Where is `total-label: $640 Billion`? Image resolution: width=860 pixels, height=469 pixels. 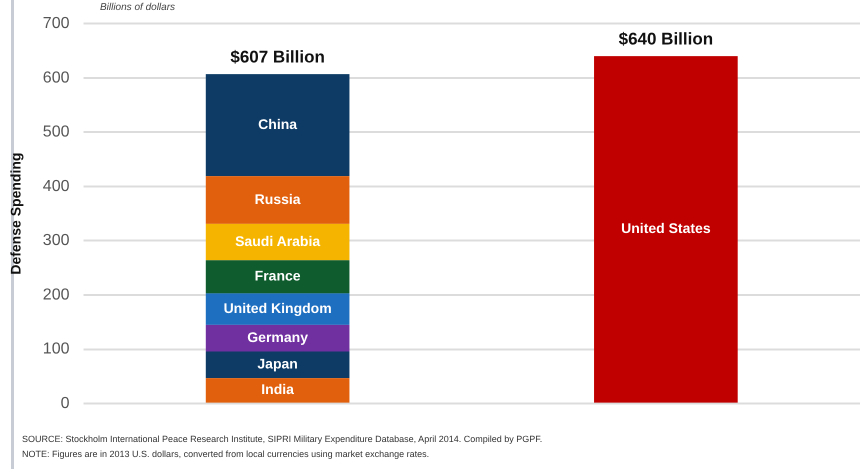 total-label: $640 Billion is located at coordinates (666, 38).